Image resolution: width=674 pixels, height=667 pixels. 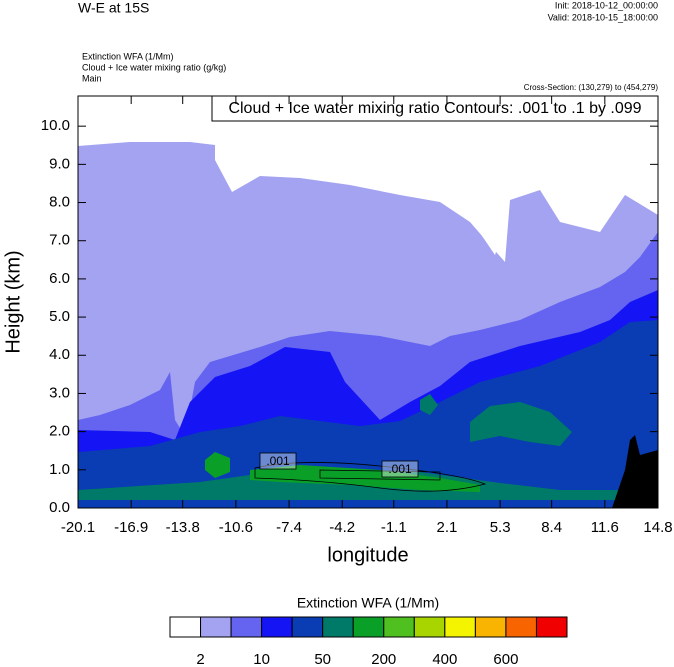 What do you see at coordinates (78, 527) in the screenshot?
I see `x-tick-label: -20.1` at bounding box center [78, 527].